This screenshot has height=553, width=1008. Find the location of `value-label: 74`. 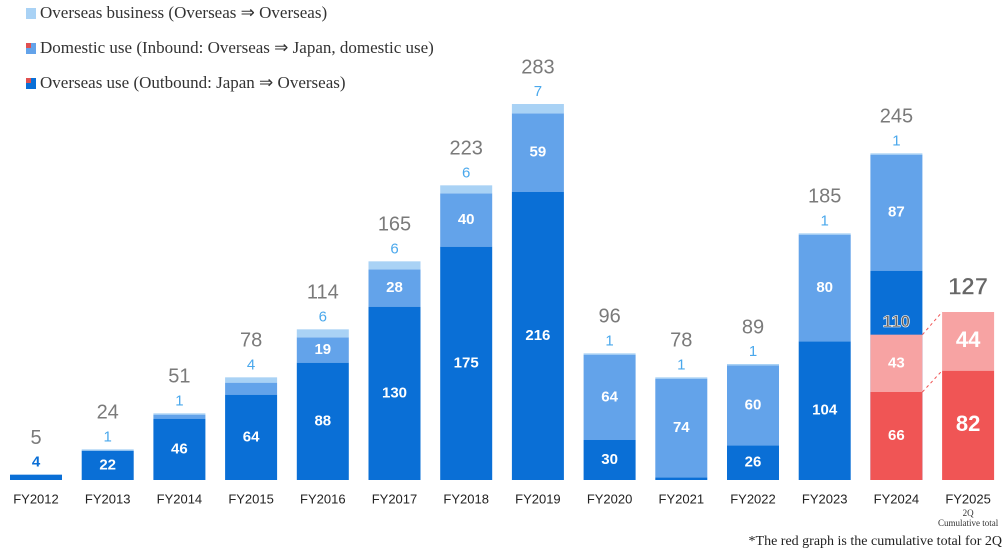

value-label: 74 is located at coordinates (681, 427).